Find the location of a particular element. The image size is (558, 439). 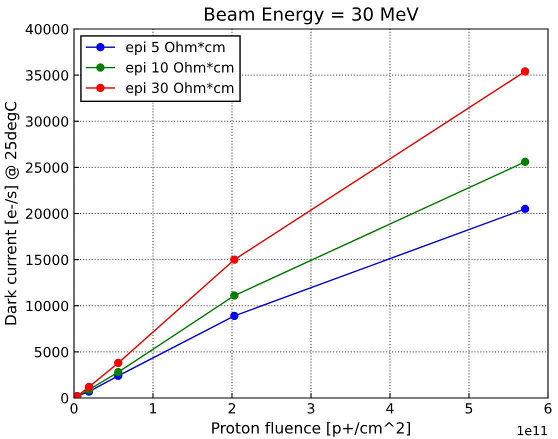

legend-label: epi 5 Ohm*cm is located at coordinates (175, 48).